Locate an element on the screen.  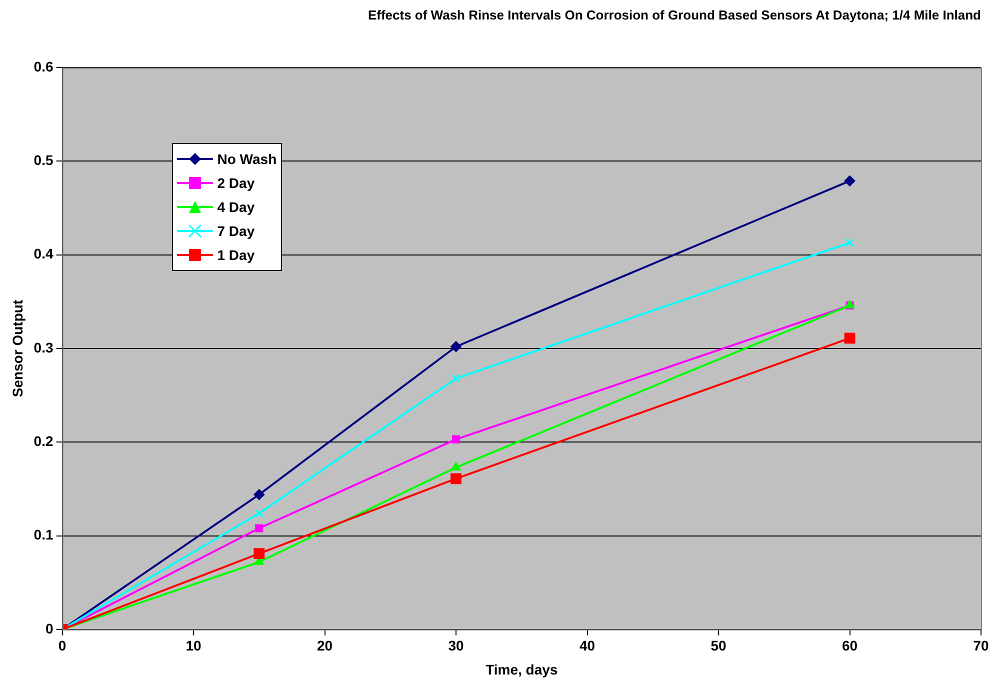
legend-label: 2 Day is located at coordinates (236, 182).